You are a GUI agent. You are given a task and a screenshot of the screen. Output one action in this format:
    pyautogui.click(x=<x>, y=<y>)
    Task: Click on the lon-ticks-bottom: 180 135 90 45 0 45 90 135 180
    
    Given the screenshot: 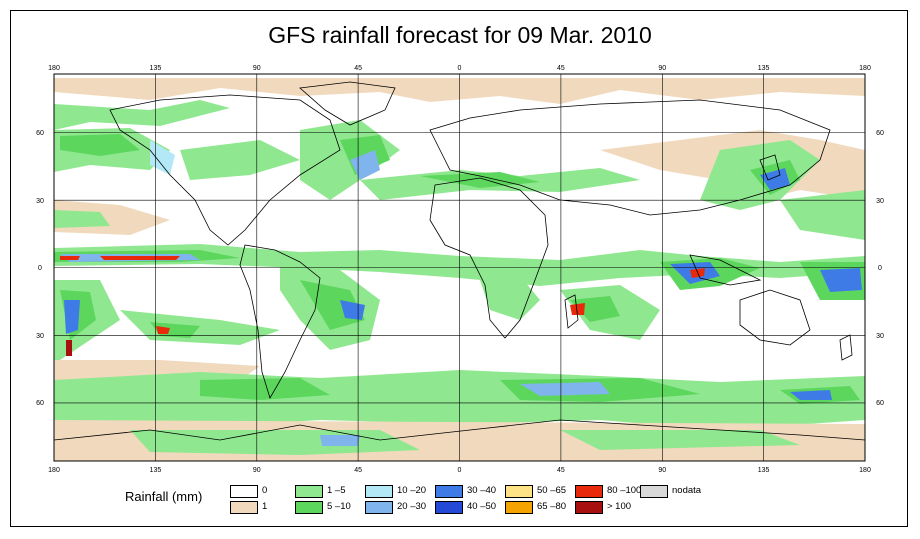 What is the action you would take?
    pyautogui.click(x=459, y=470)
    